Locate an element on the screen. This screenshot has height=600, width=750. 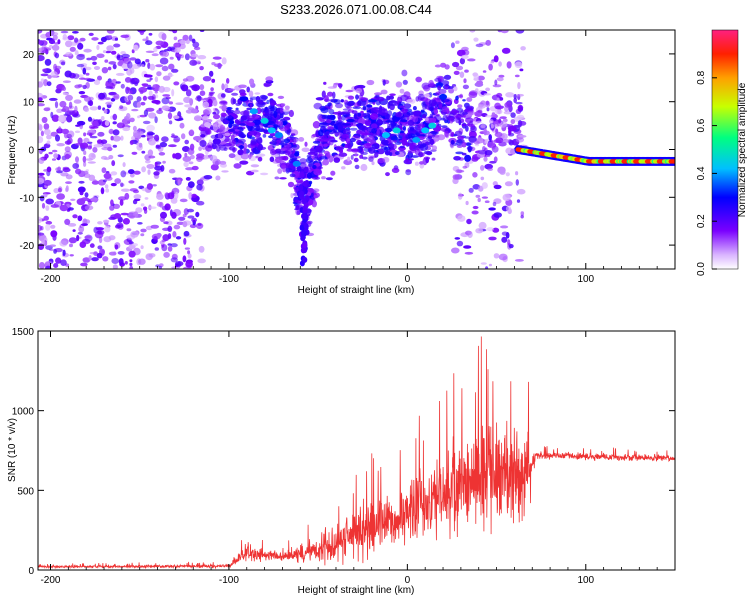
snr-x-tick-label: -100 is located at coordinates (229, 580).